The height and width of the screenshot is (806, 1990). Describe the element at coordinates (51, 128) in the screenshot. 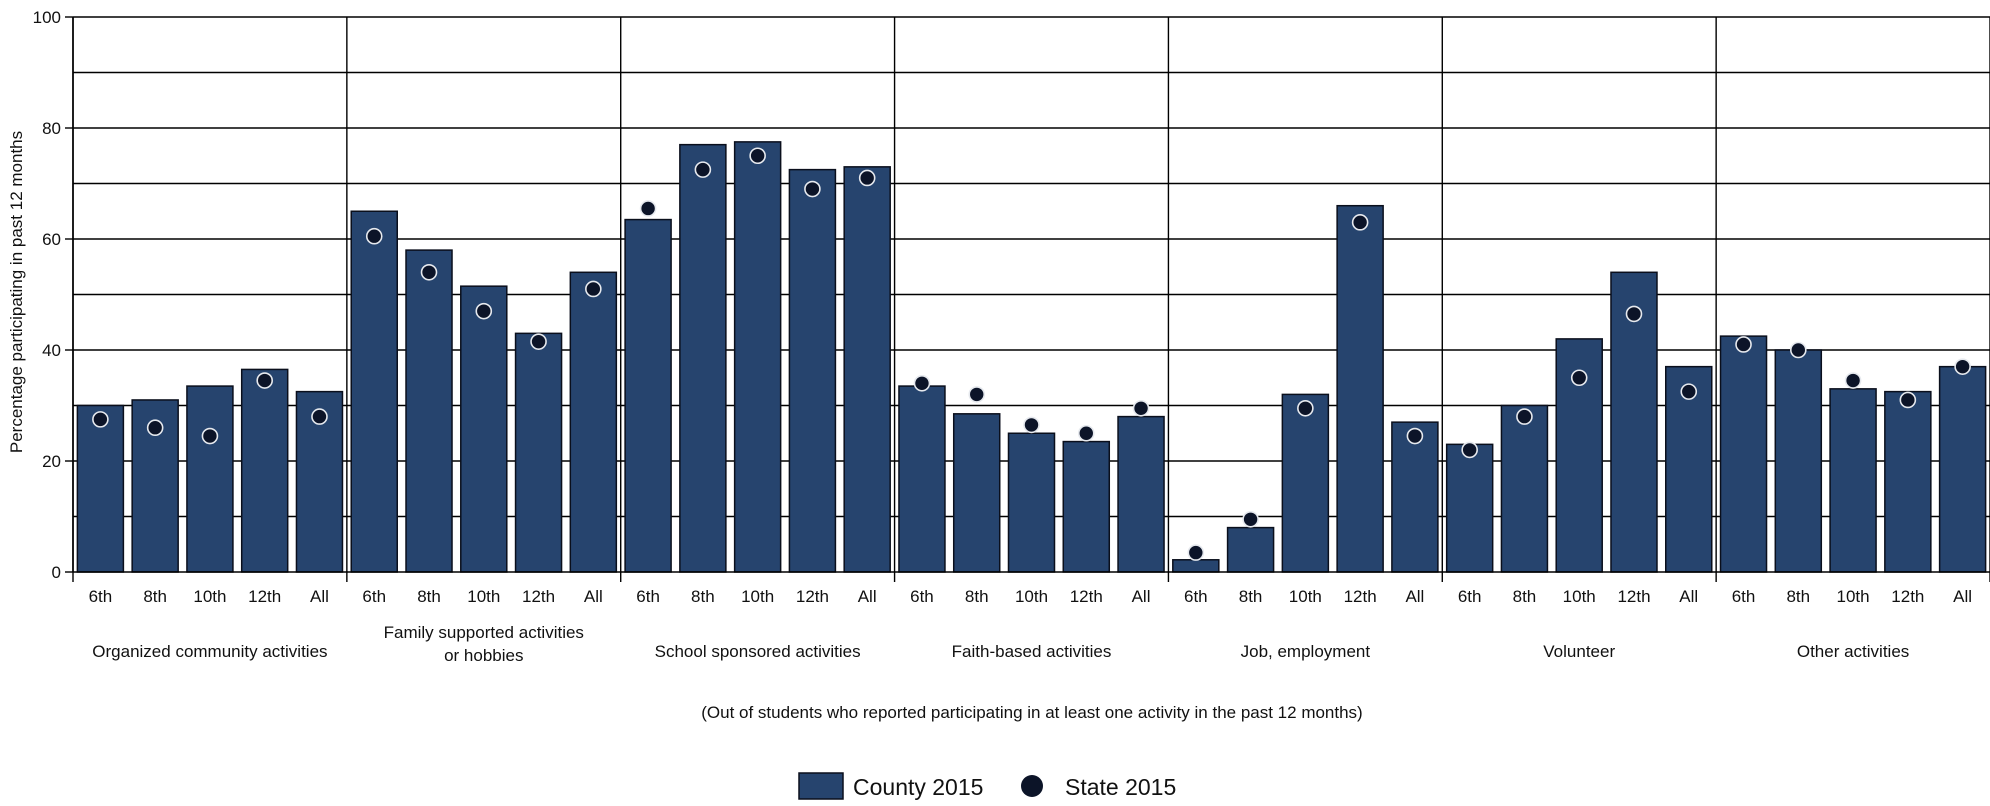

I see `y-tick-label: 80` at that location.